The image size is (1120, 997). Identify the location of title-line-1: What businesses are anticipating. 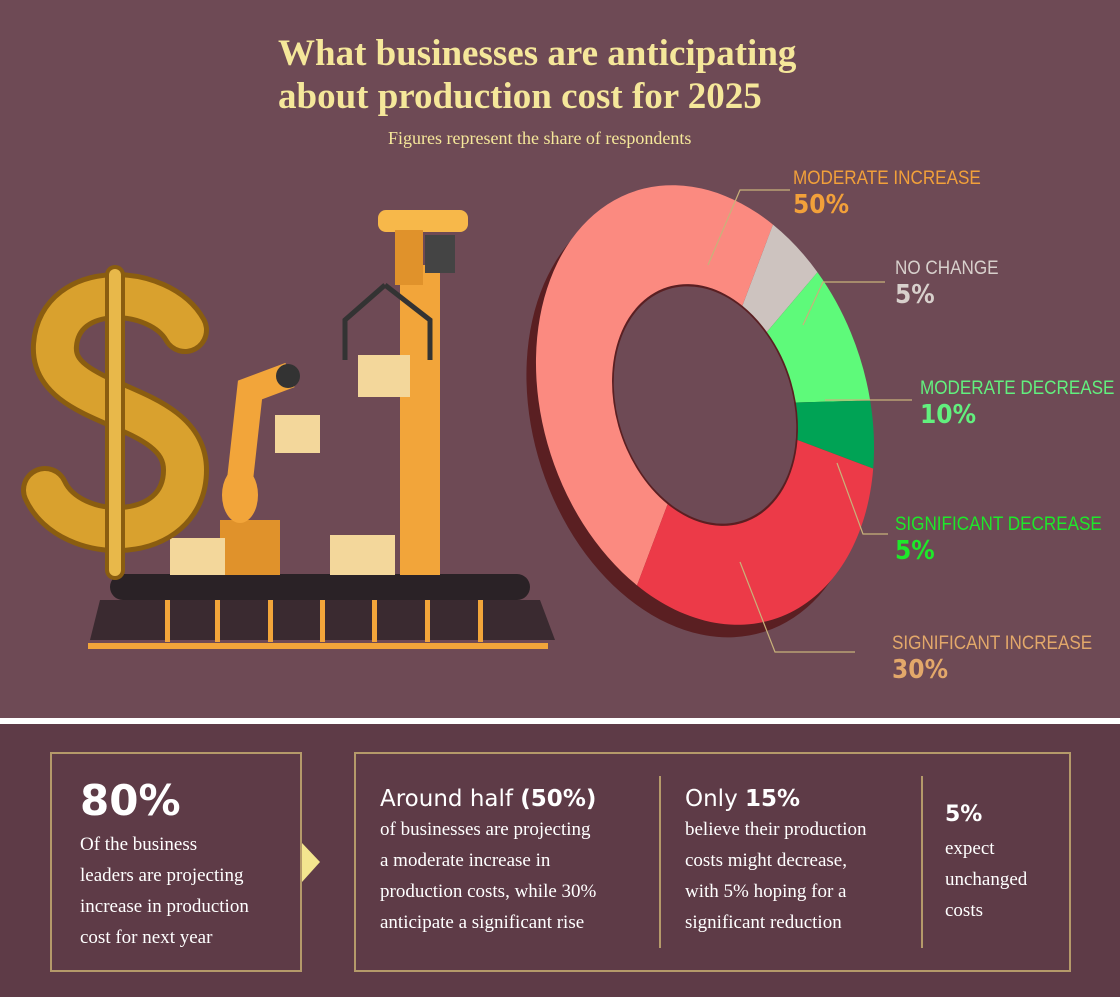
(537, 53).